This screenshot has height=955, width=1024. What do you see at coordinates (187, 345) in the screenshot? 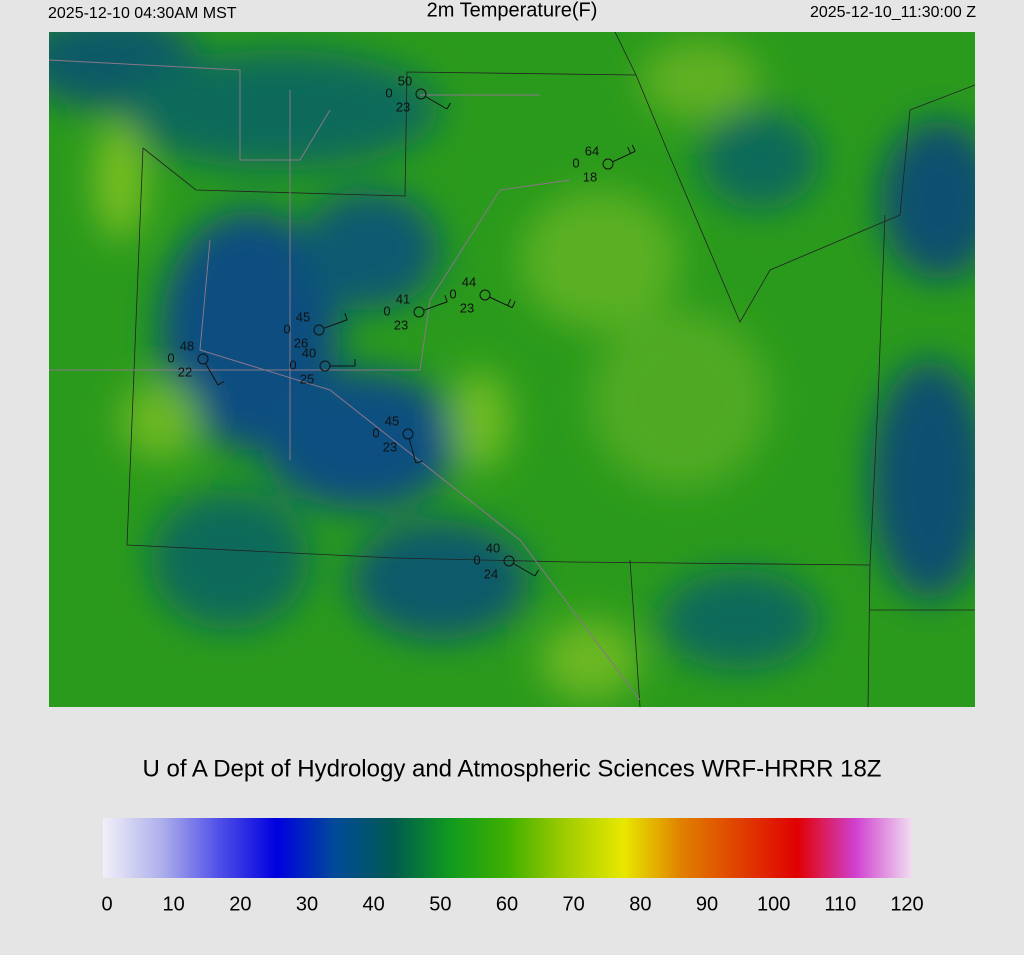
I see `station-temperature: 48` at bounding box center [187, 345].